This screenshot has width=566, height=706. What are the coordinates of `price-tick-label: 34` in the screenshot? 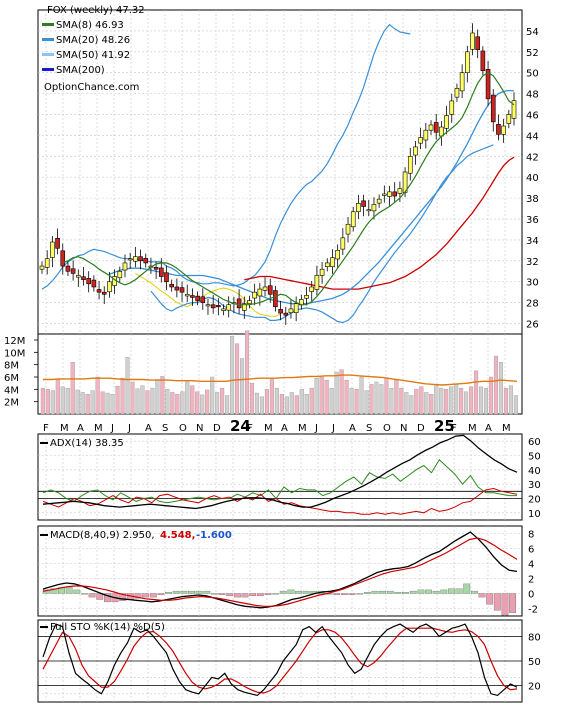 It's located at (532, 241).